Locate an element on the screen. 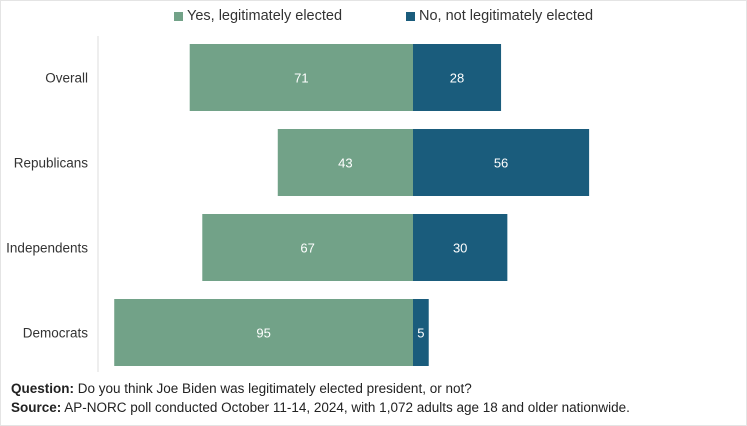 Image resolution: width=747 pixels, height=426 pixels. data-label-yes-democrats: 95 is located at coordinates (263, 333).